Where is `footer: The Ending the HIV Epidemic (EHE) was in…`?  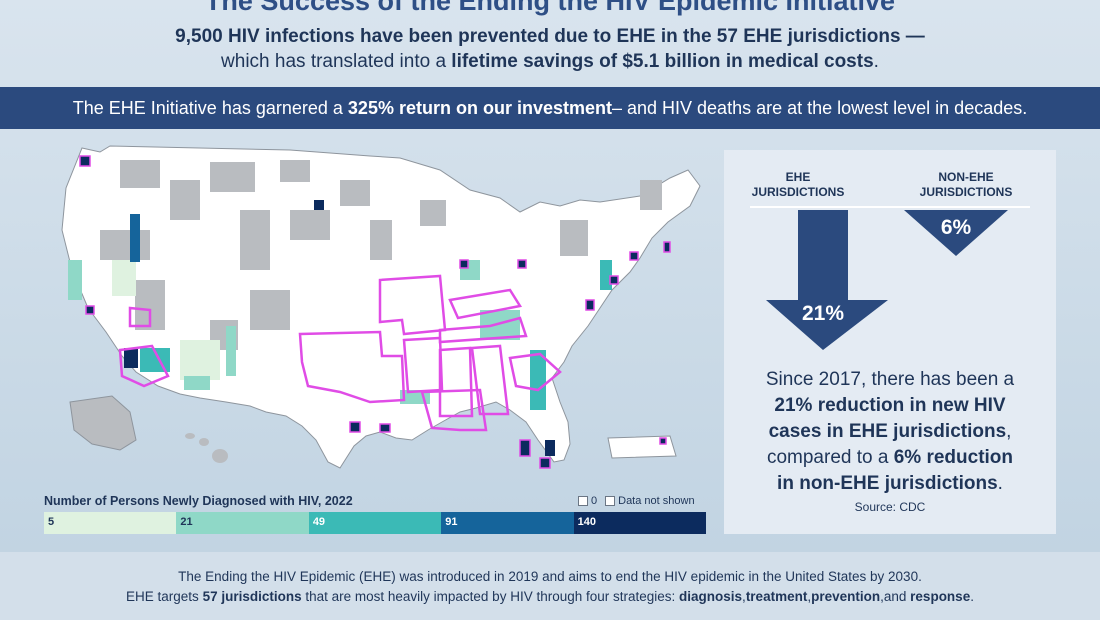
footer: The Ending the HIV Epidemic (EHE) was in… is located at coordinates (550, 586).